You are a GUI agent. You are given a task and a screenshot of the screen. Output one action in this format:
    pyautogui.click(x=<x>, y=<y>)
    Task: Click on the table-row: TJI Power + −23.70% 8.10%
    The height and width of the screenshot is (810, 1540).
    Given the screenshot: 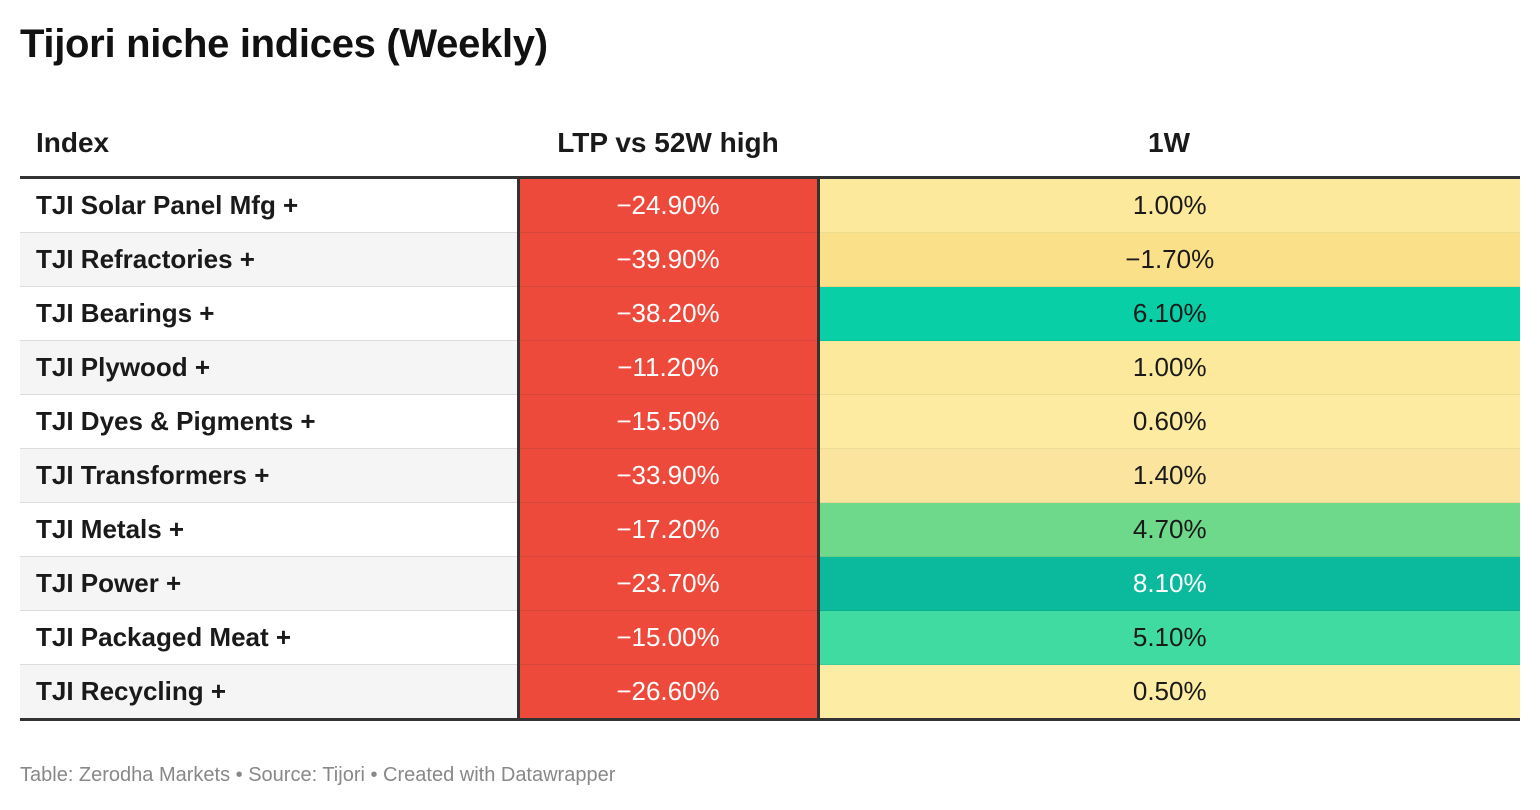 What is the action you would take?
    pyautogui.click(x=770, y=583)
    